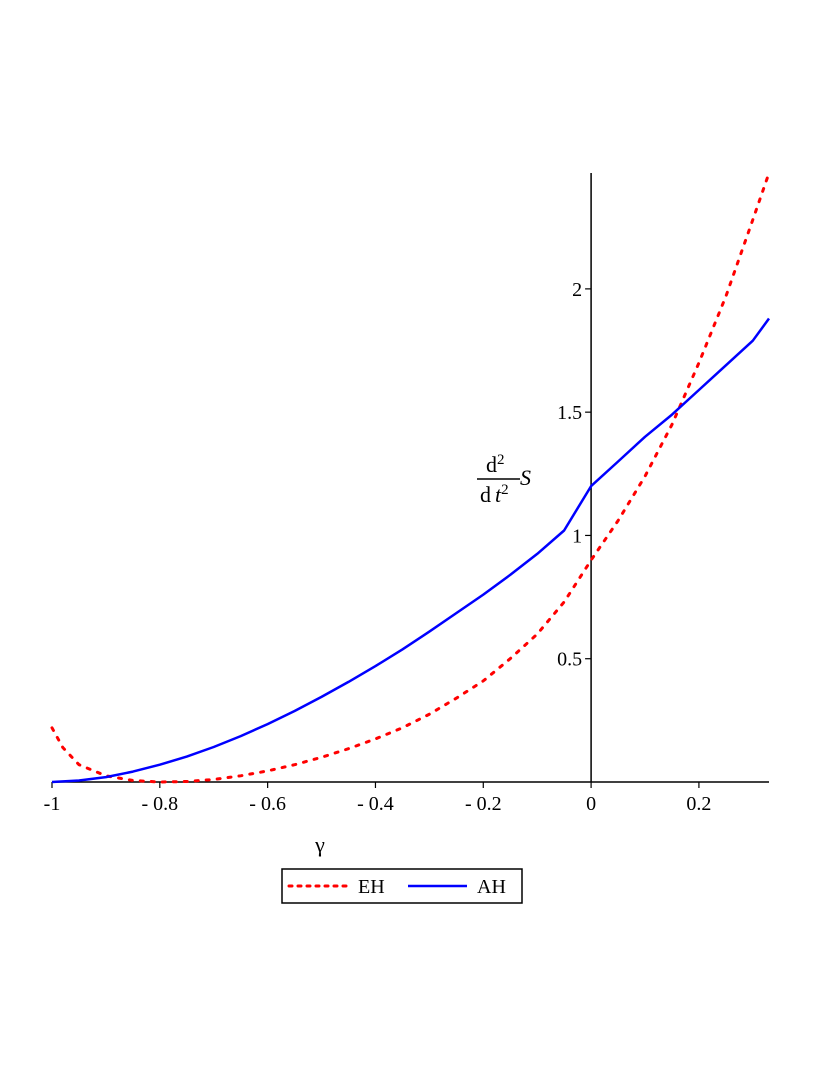  Describe the element at coordinates (491, 887) in the screenshot. I see `legend-label-ah: AH` at that location.